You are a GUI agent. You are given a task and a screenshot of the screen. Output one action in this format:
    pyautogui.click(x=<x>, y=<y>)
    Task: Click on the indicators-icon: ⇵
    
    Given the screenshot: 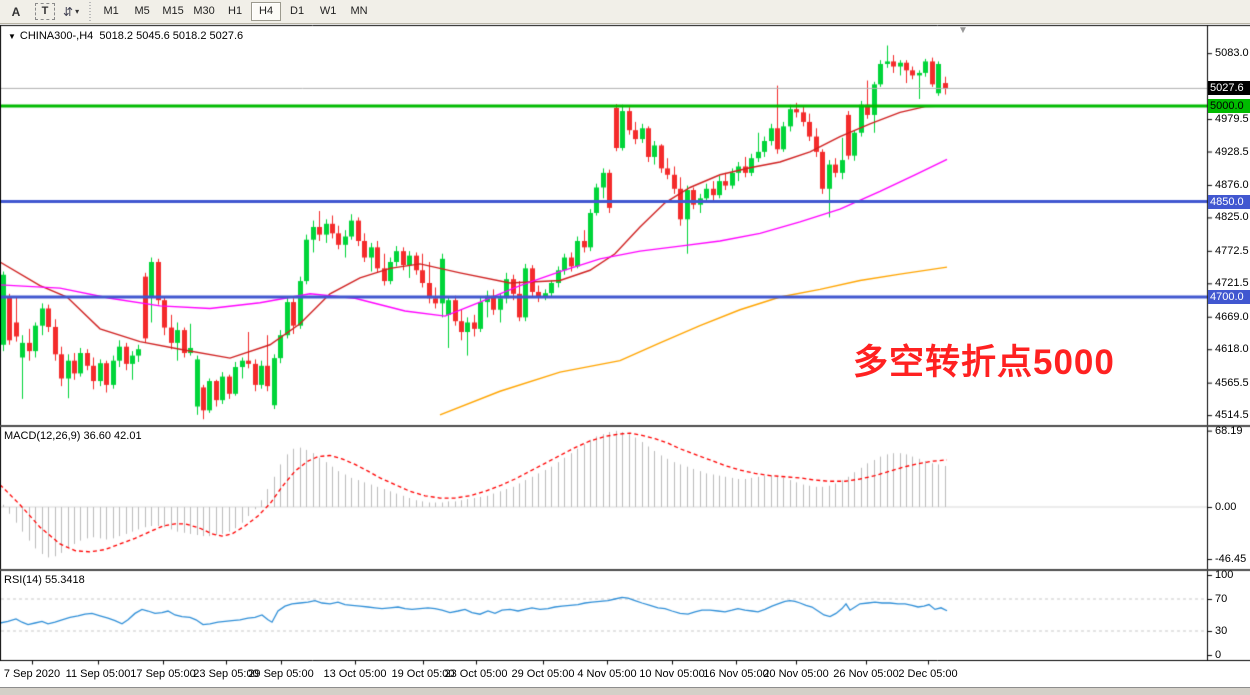 What is the action you would take?
    pyautogui.click(x=68, y=11)
    